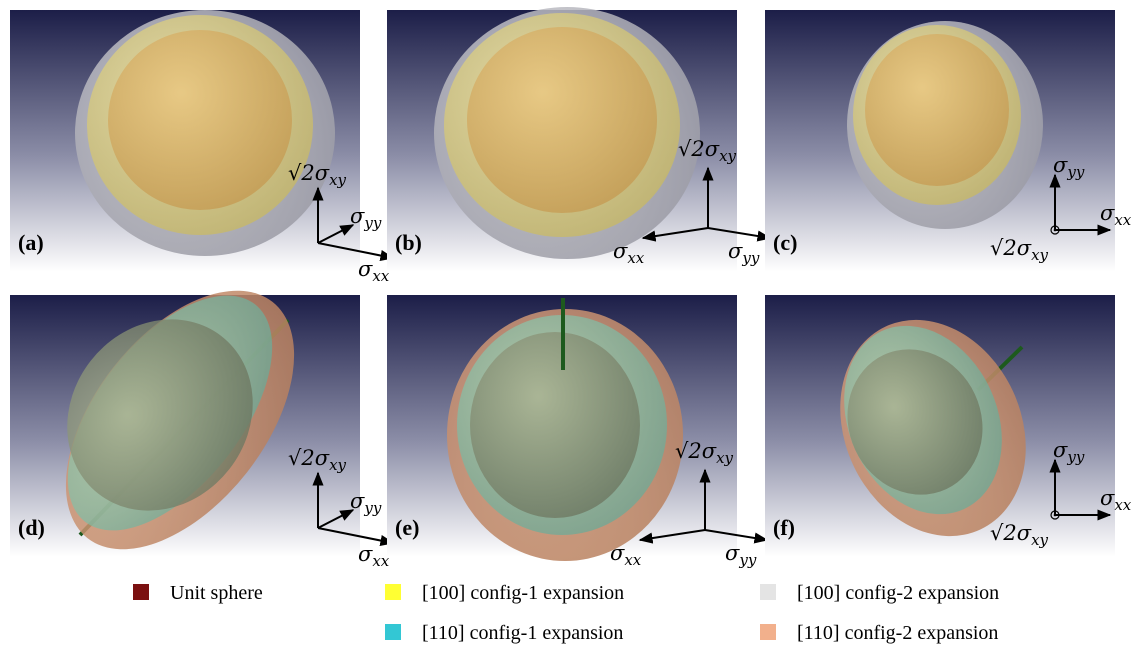 The image size is (1144, 648). Describe the element at coordinates (523, 593) in the screenshot. I see `legend-label: [100] config-1 expansion` at that location.